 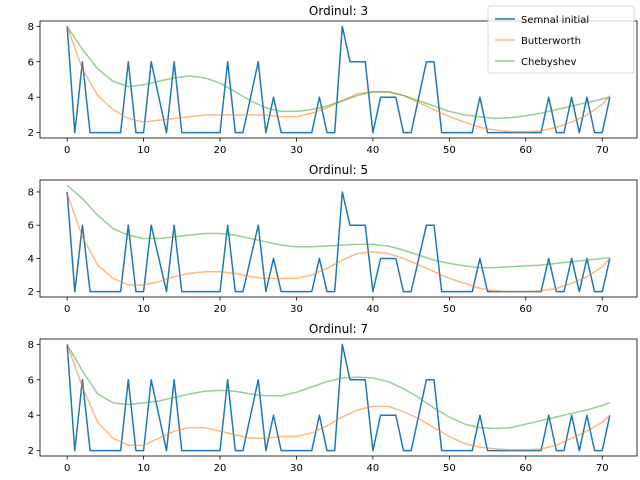 I want to click on legend-frame, so click(x=561, y=39).